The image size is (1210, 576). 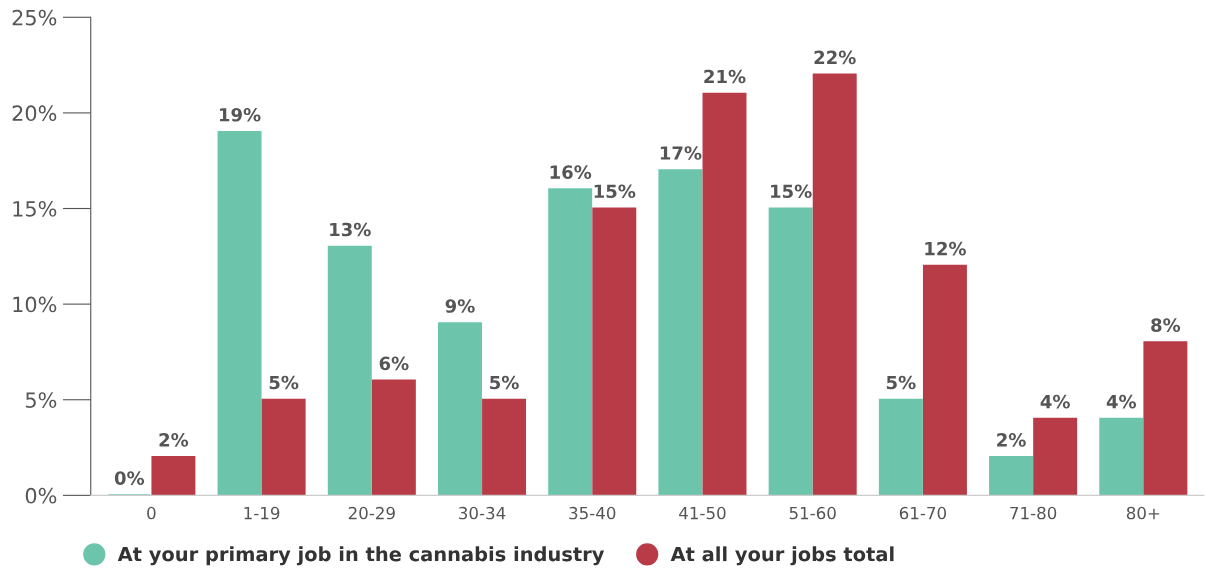 I want to click on y-tick-label: 10%, so click(x=35, y=304).